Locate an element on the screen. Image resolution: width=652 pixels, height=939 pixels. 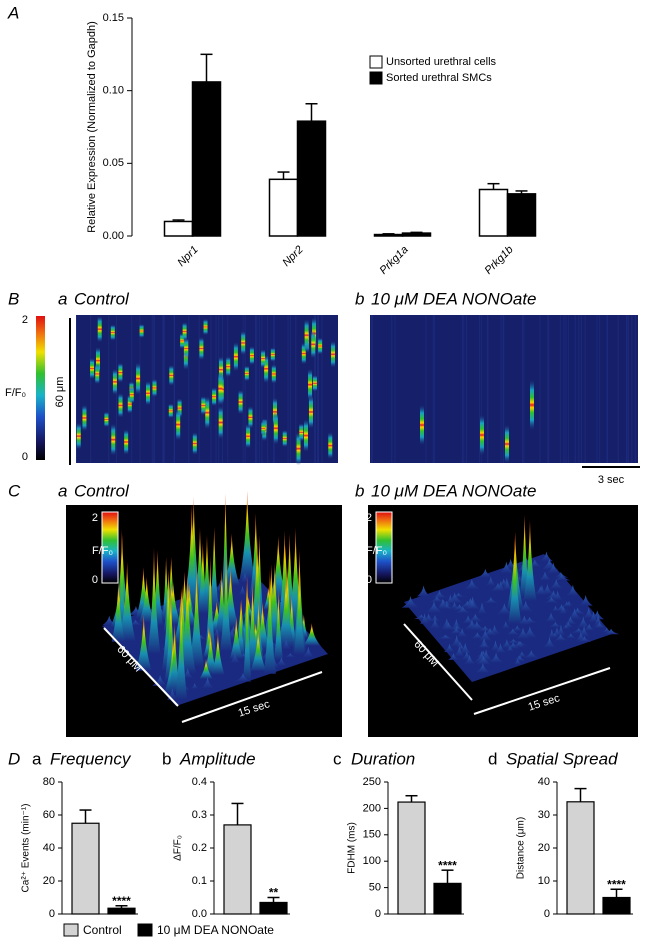
y-axis-label: Distance (μm) is located at coordinates (521, 848).